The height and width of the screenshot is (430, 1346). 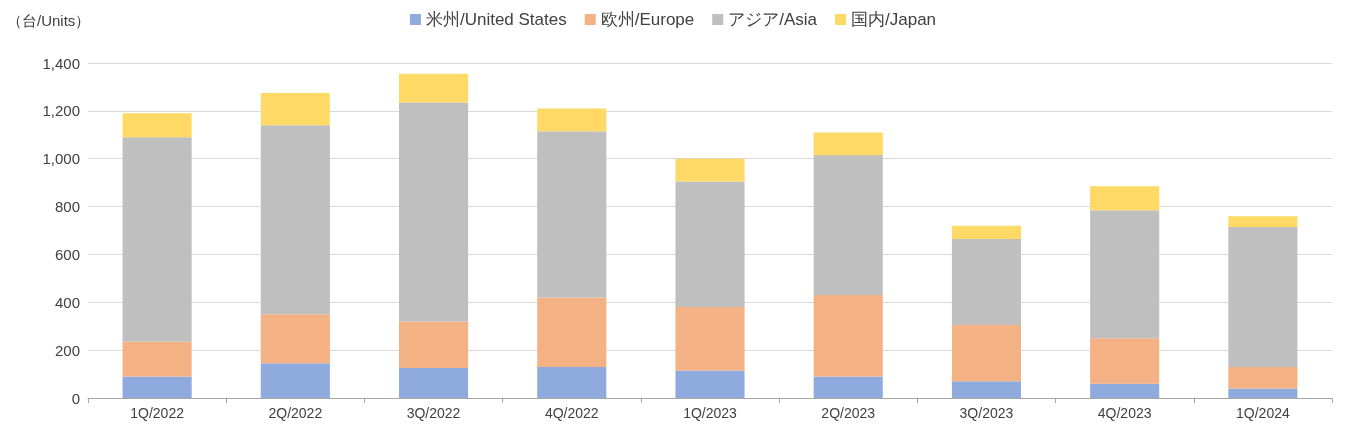 What do you see at coordinates (710, 413) in the screenshot?
I see `x-tick-label: 1Q/2023` at bounding box center [710, 413].